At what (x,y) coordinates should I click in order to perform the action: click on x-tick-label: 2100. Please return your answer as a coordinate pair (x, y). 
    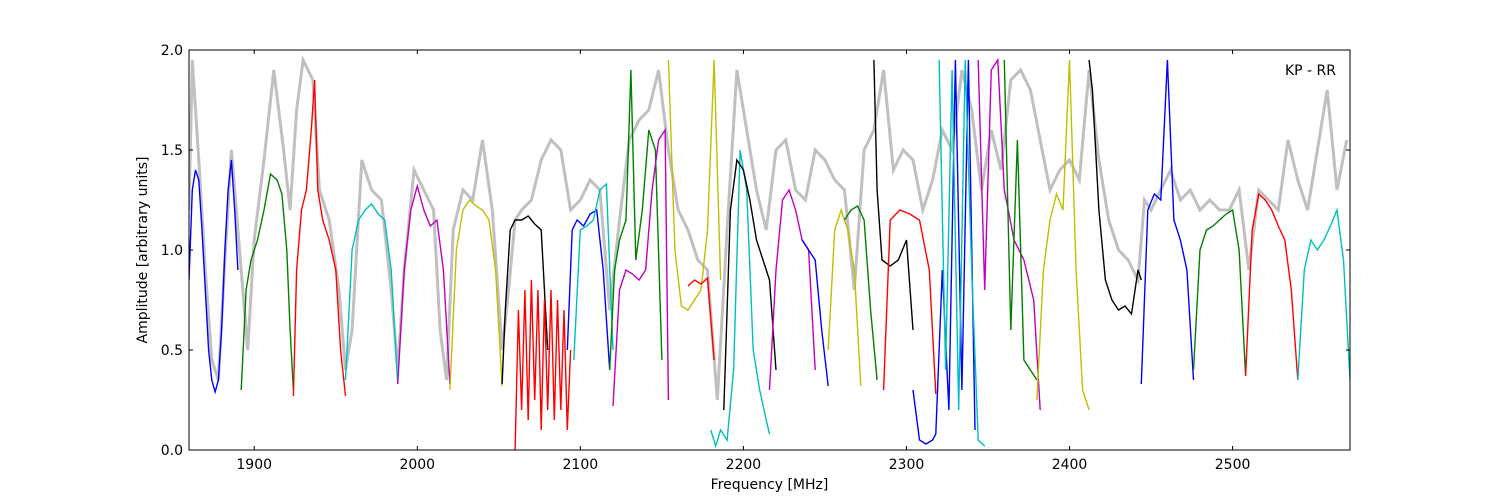
    Looking at the image, I should click on (581, 465).